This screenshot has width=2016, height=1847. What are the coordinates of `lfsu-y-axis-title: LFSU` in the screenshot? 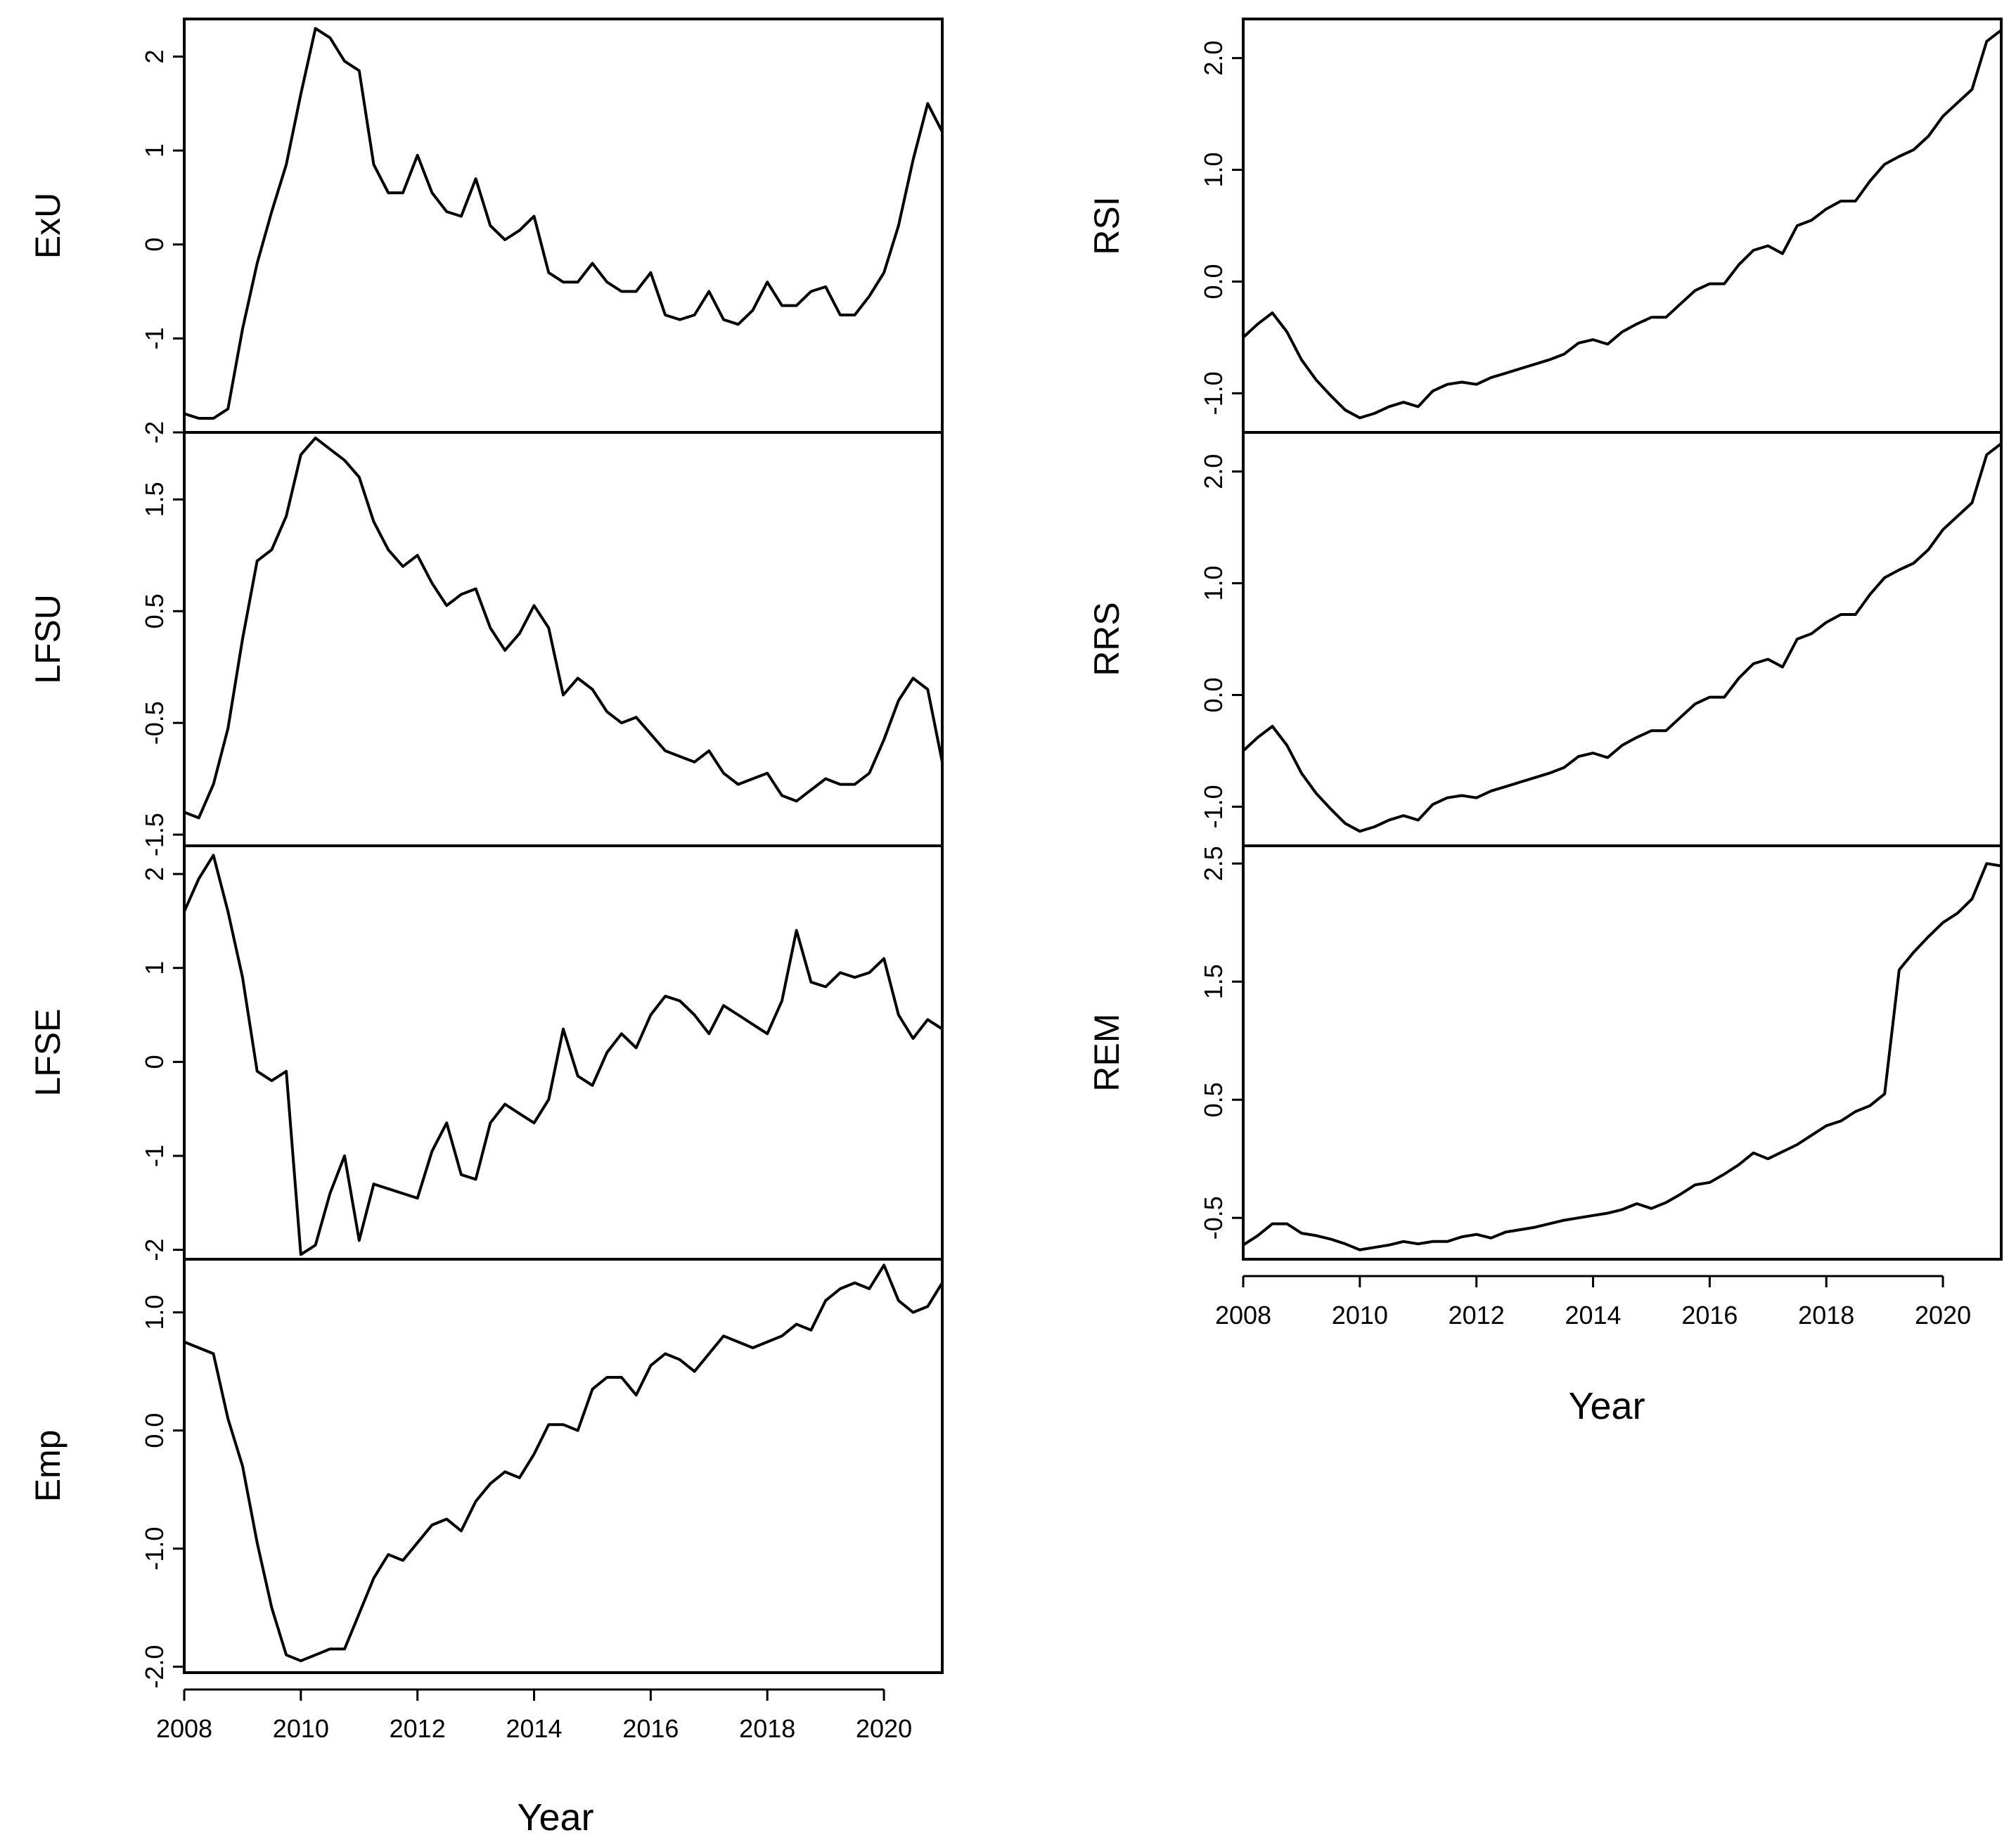 It's located at (48, 639).